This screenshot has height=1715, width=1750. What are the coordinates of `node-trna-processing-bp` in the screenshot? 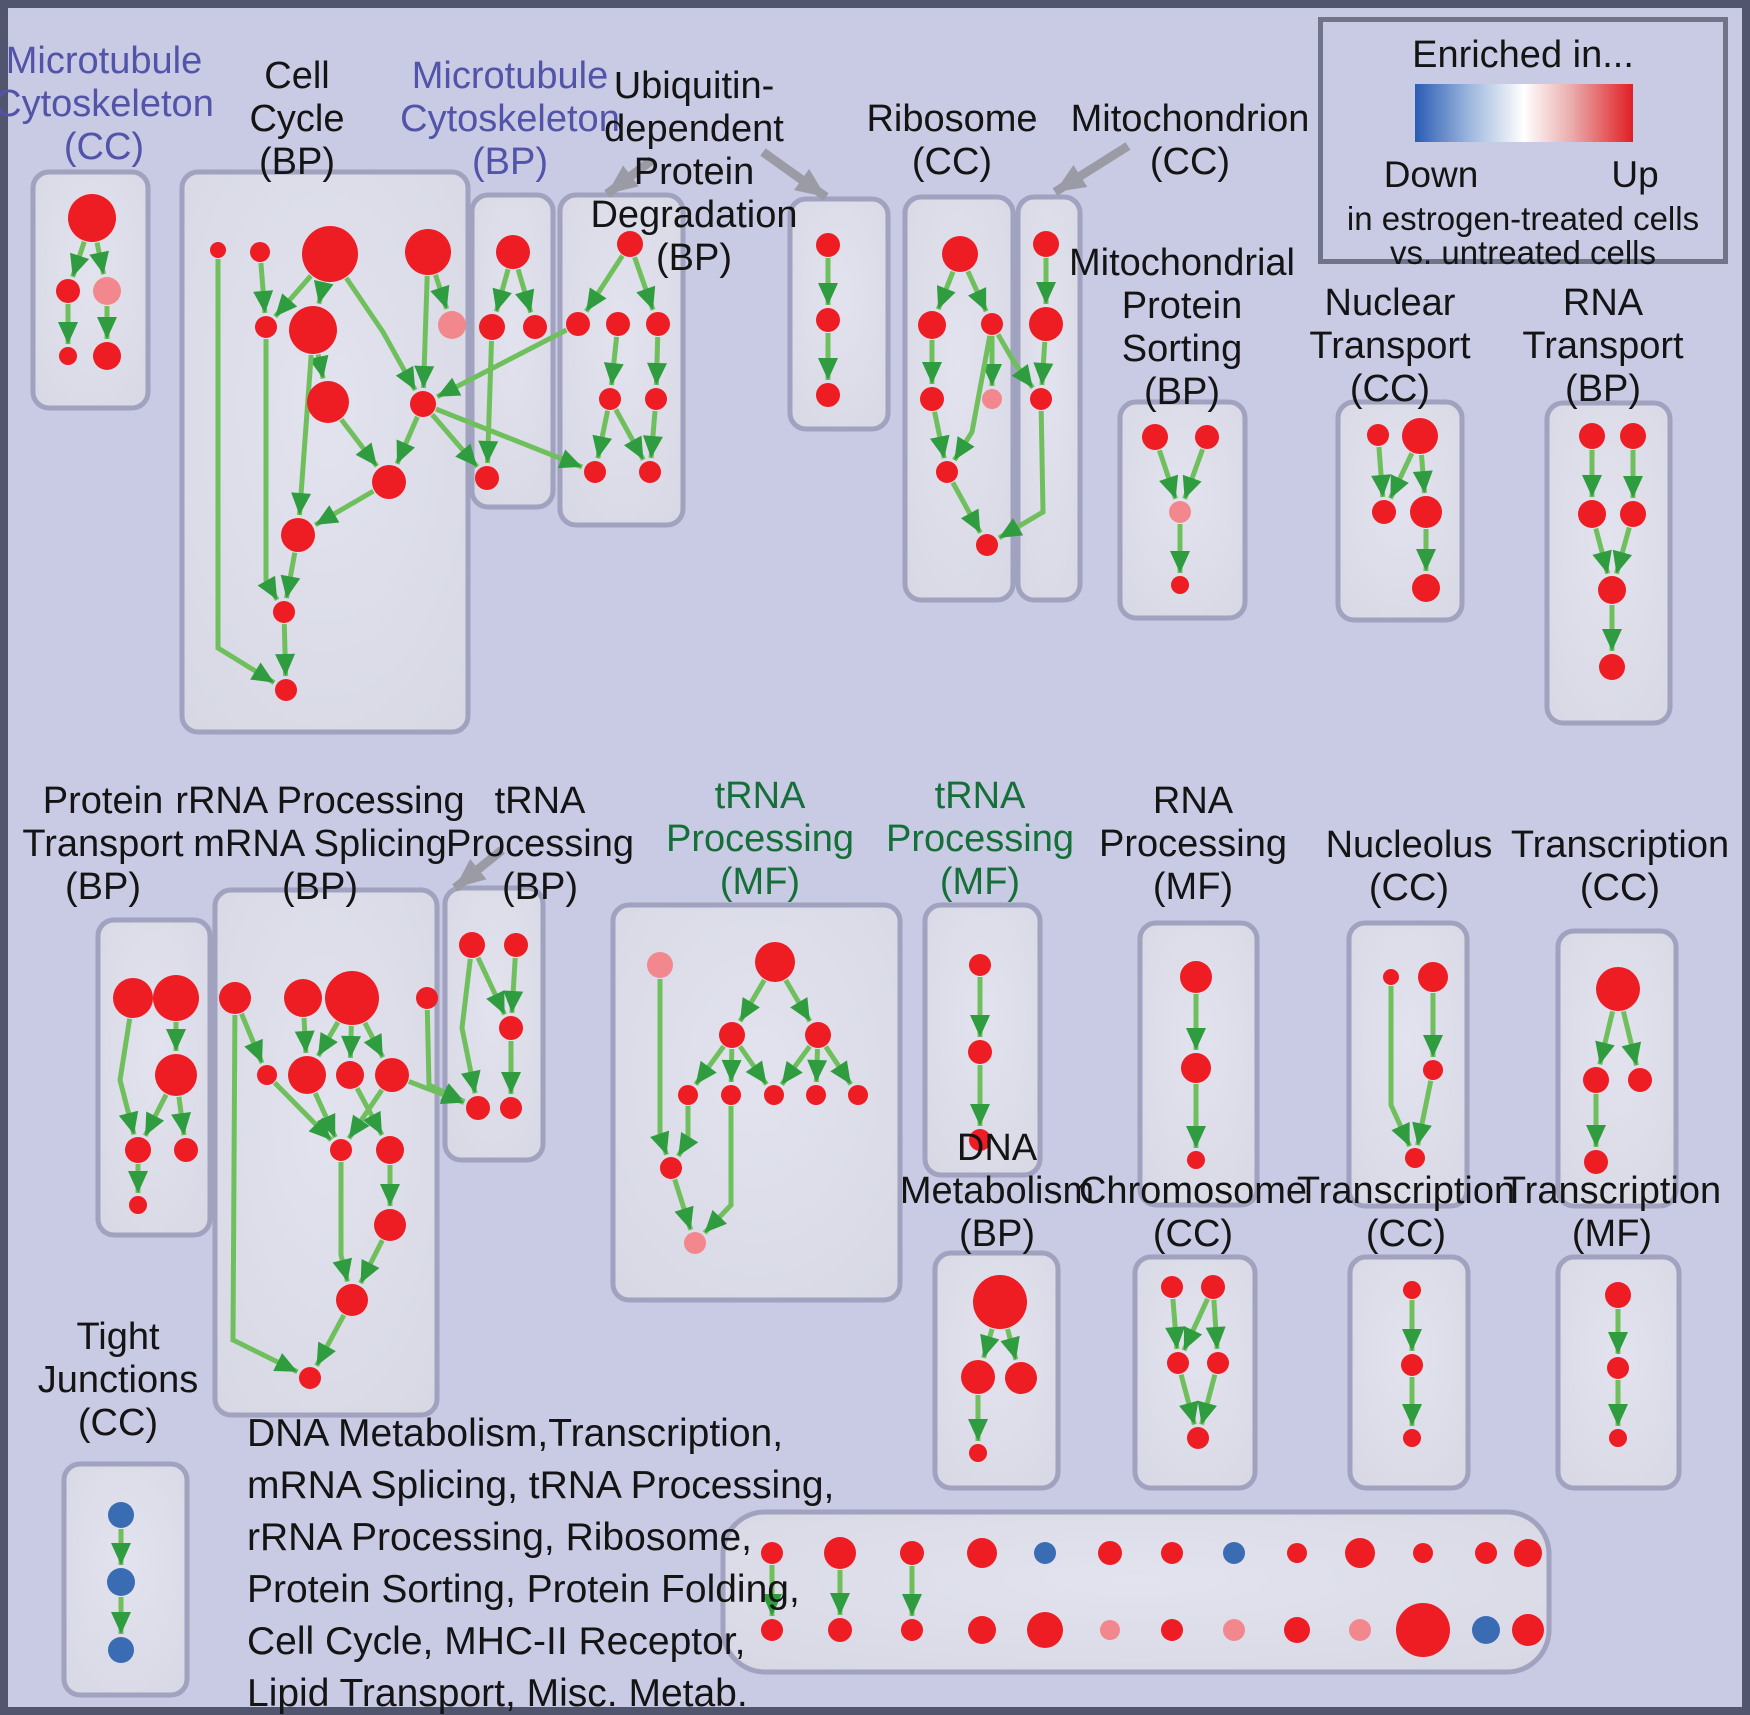 It's located at (516, 945).